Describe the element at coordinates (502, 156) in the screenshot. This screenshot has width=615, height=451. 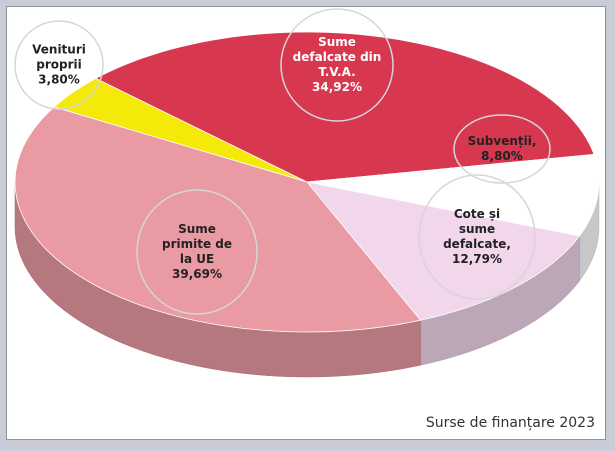
I see `value-label: 8,80%` at that location.